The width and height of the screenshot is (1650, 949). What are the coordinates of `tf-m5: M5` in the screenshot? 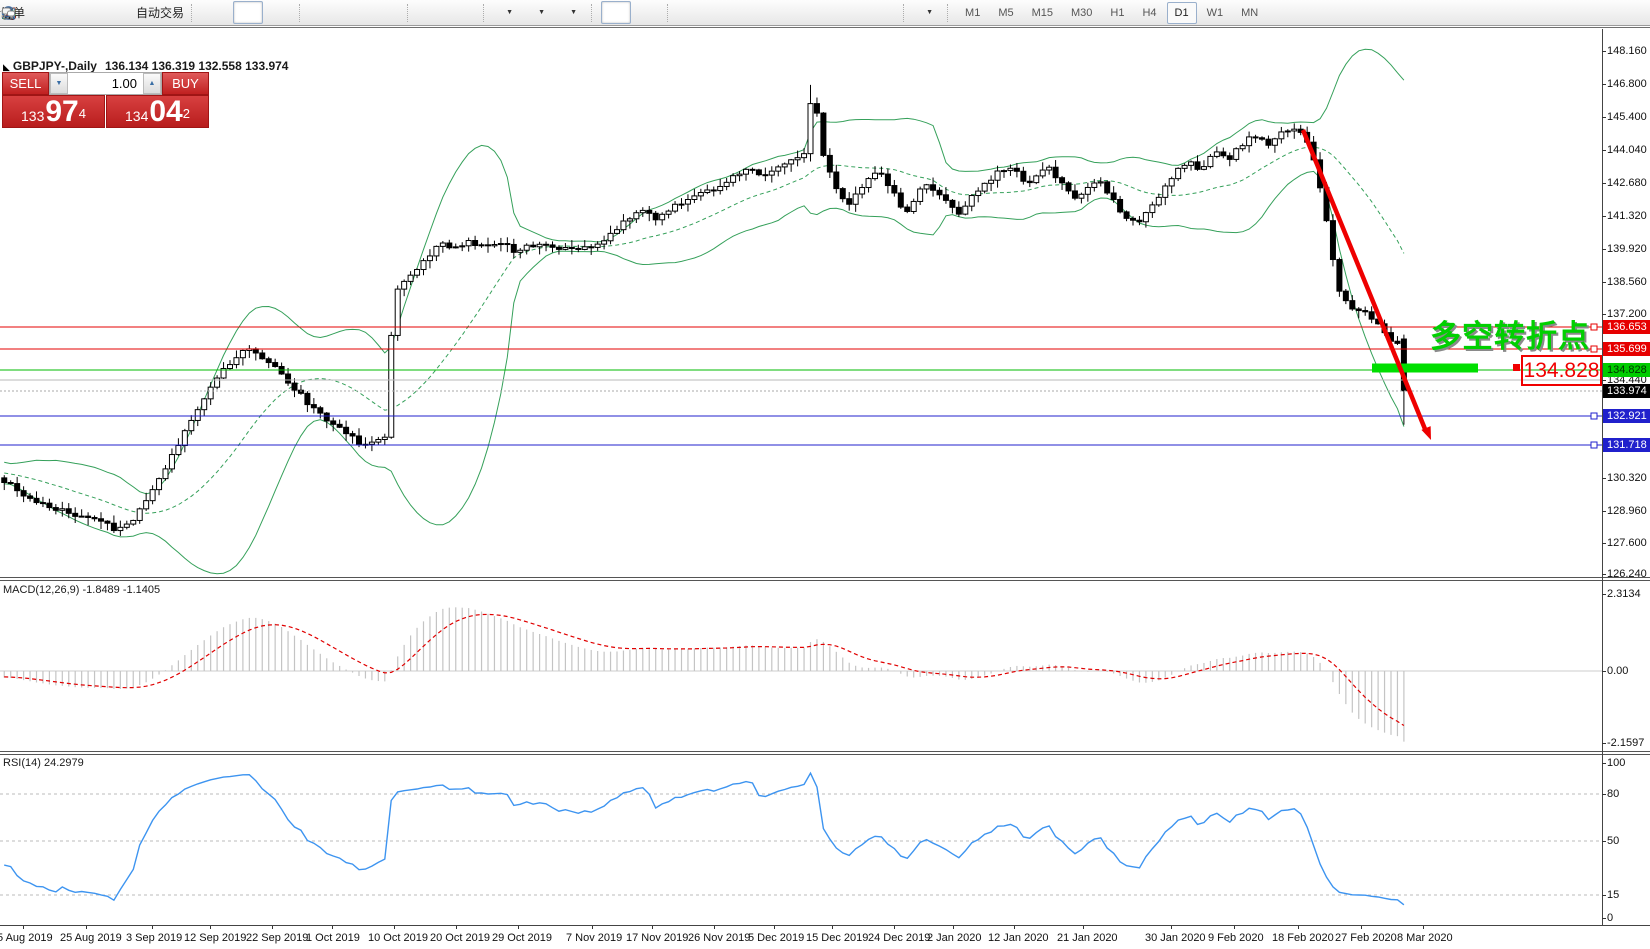 It's located at (1006, 12).